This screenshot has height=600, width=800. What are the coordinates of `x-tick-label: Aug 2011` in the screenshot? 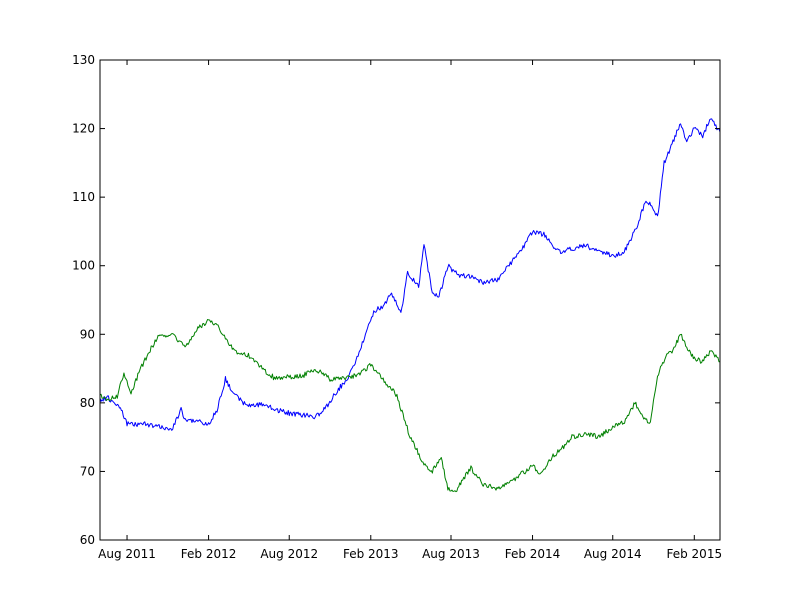 It's located at (127, 554).